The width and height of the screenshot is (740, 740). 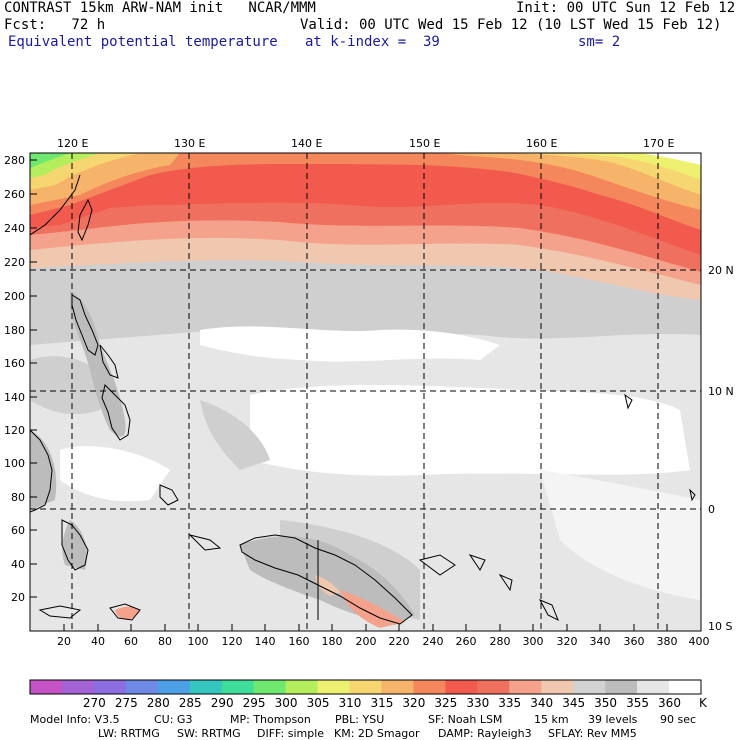 I want to click on footer-km: KM: 2D Smagor, so click(x=377, y=733).